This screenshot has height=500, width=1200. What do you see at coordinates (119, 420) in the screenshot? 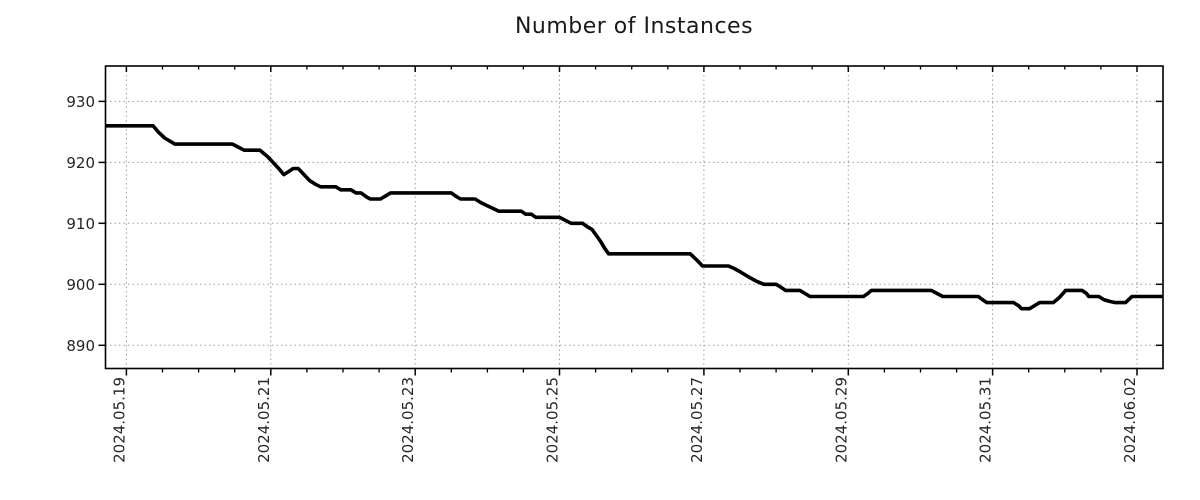
I see `x-tick-label: 2024.05.19` at bounding box center [119, 420].